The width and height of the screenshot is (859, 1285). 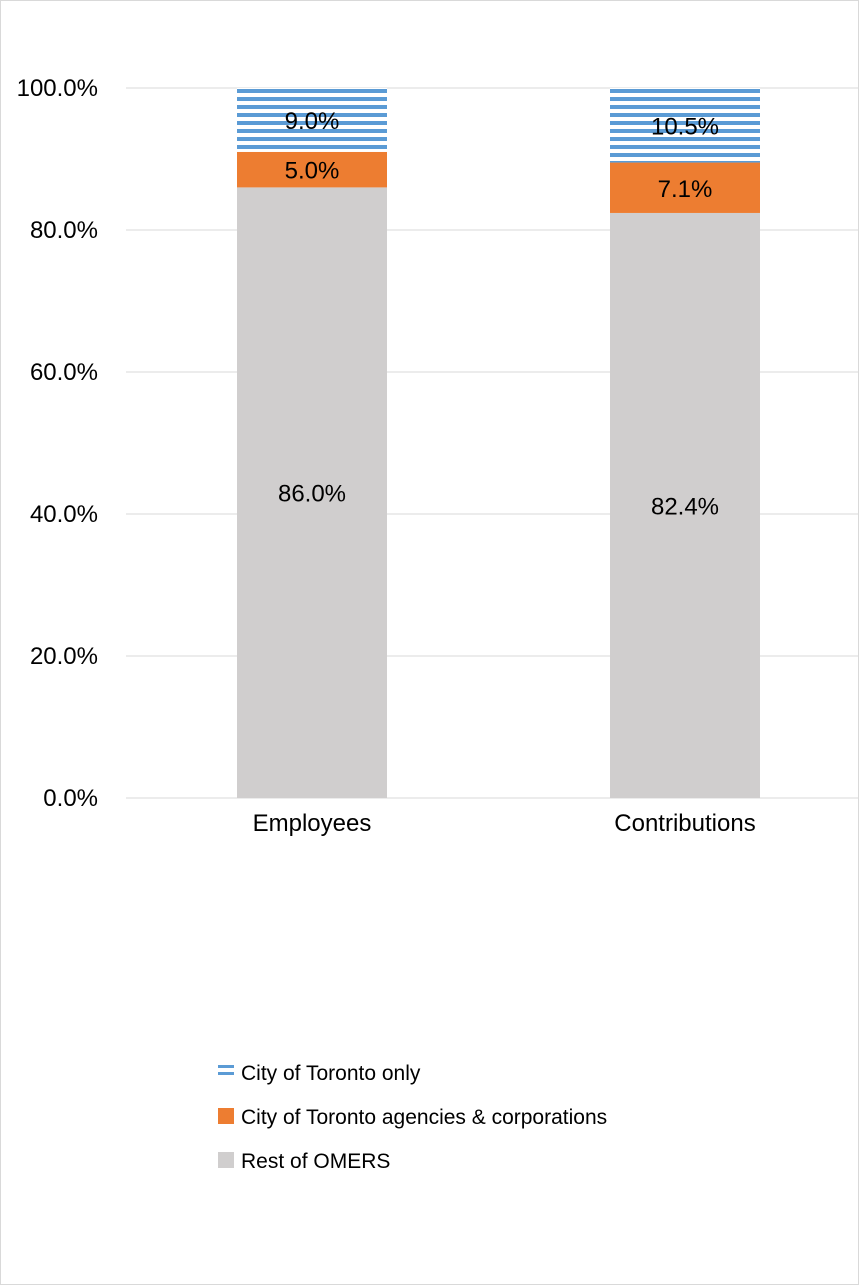 What do you see at coordinates (684, 823) in the screenshot?
I see `x-tick-label: Contributions` at bounding box center [684, 823].